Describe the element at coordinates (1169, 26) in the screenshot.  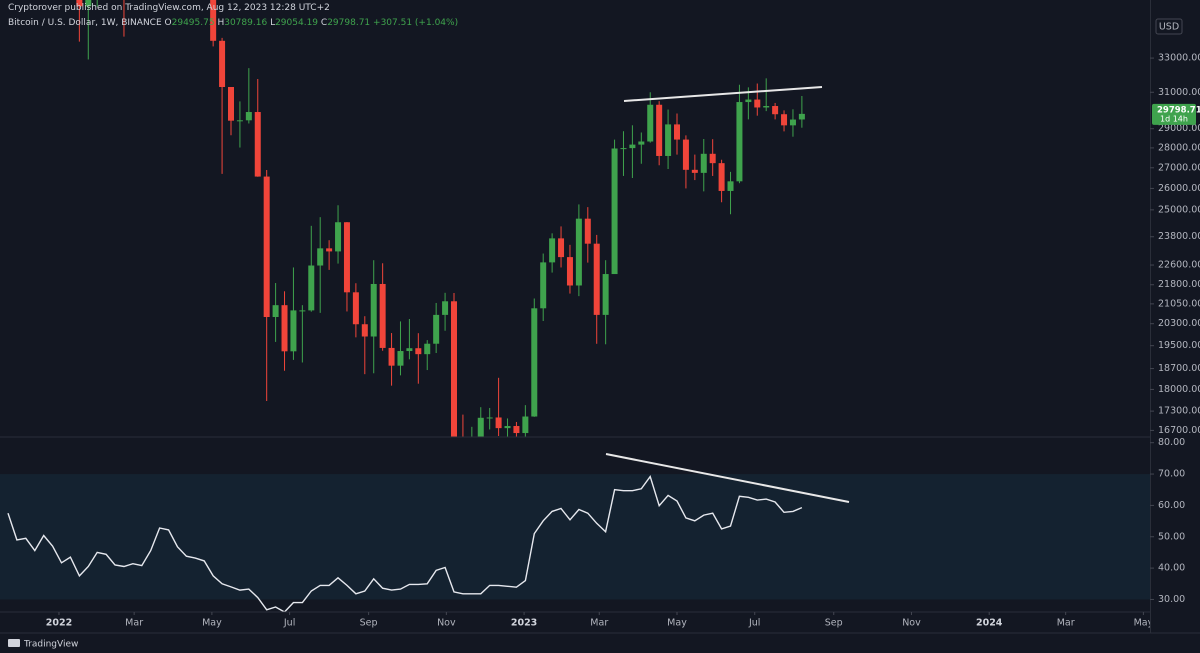
I see `currency-box` at that location.